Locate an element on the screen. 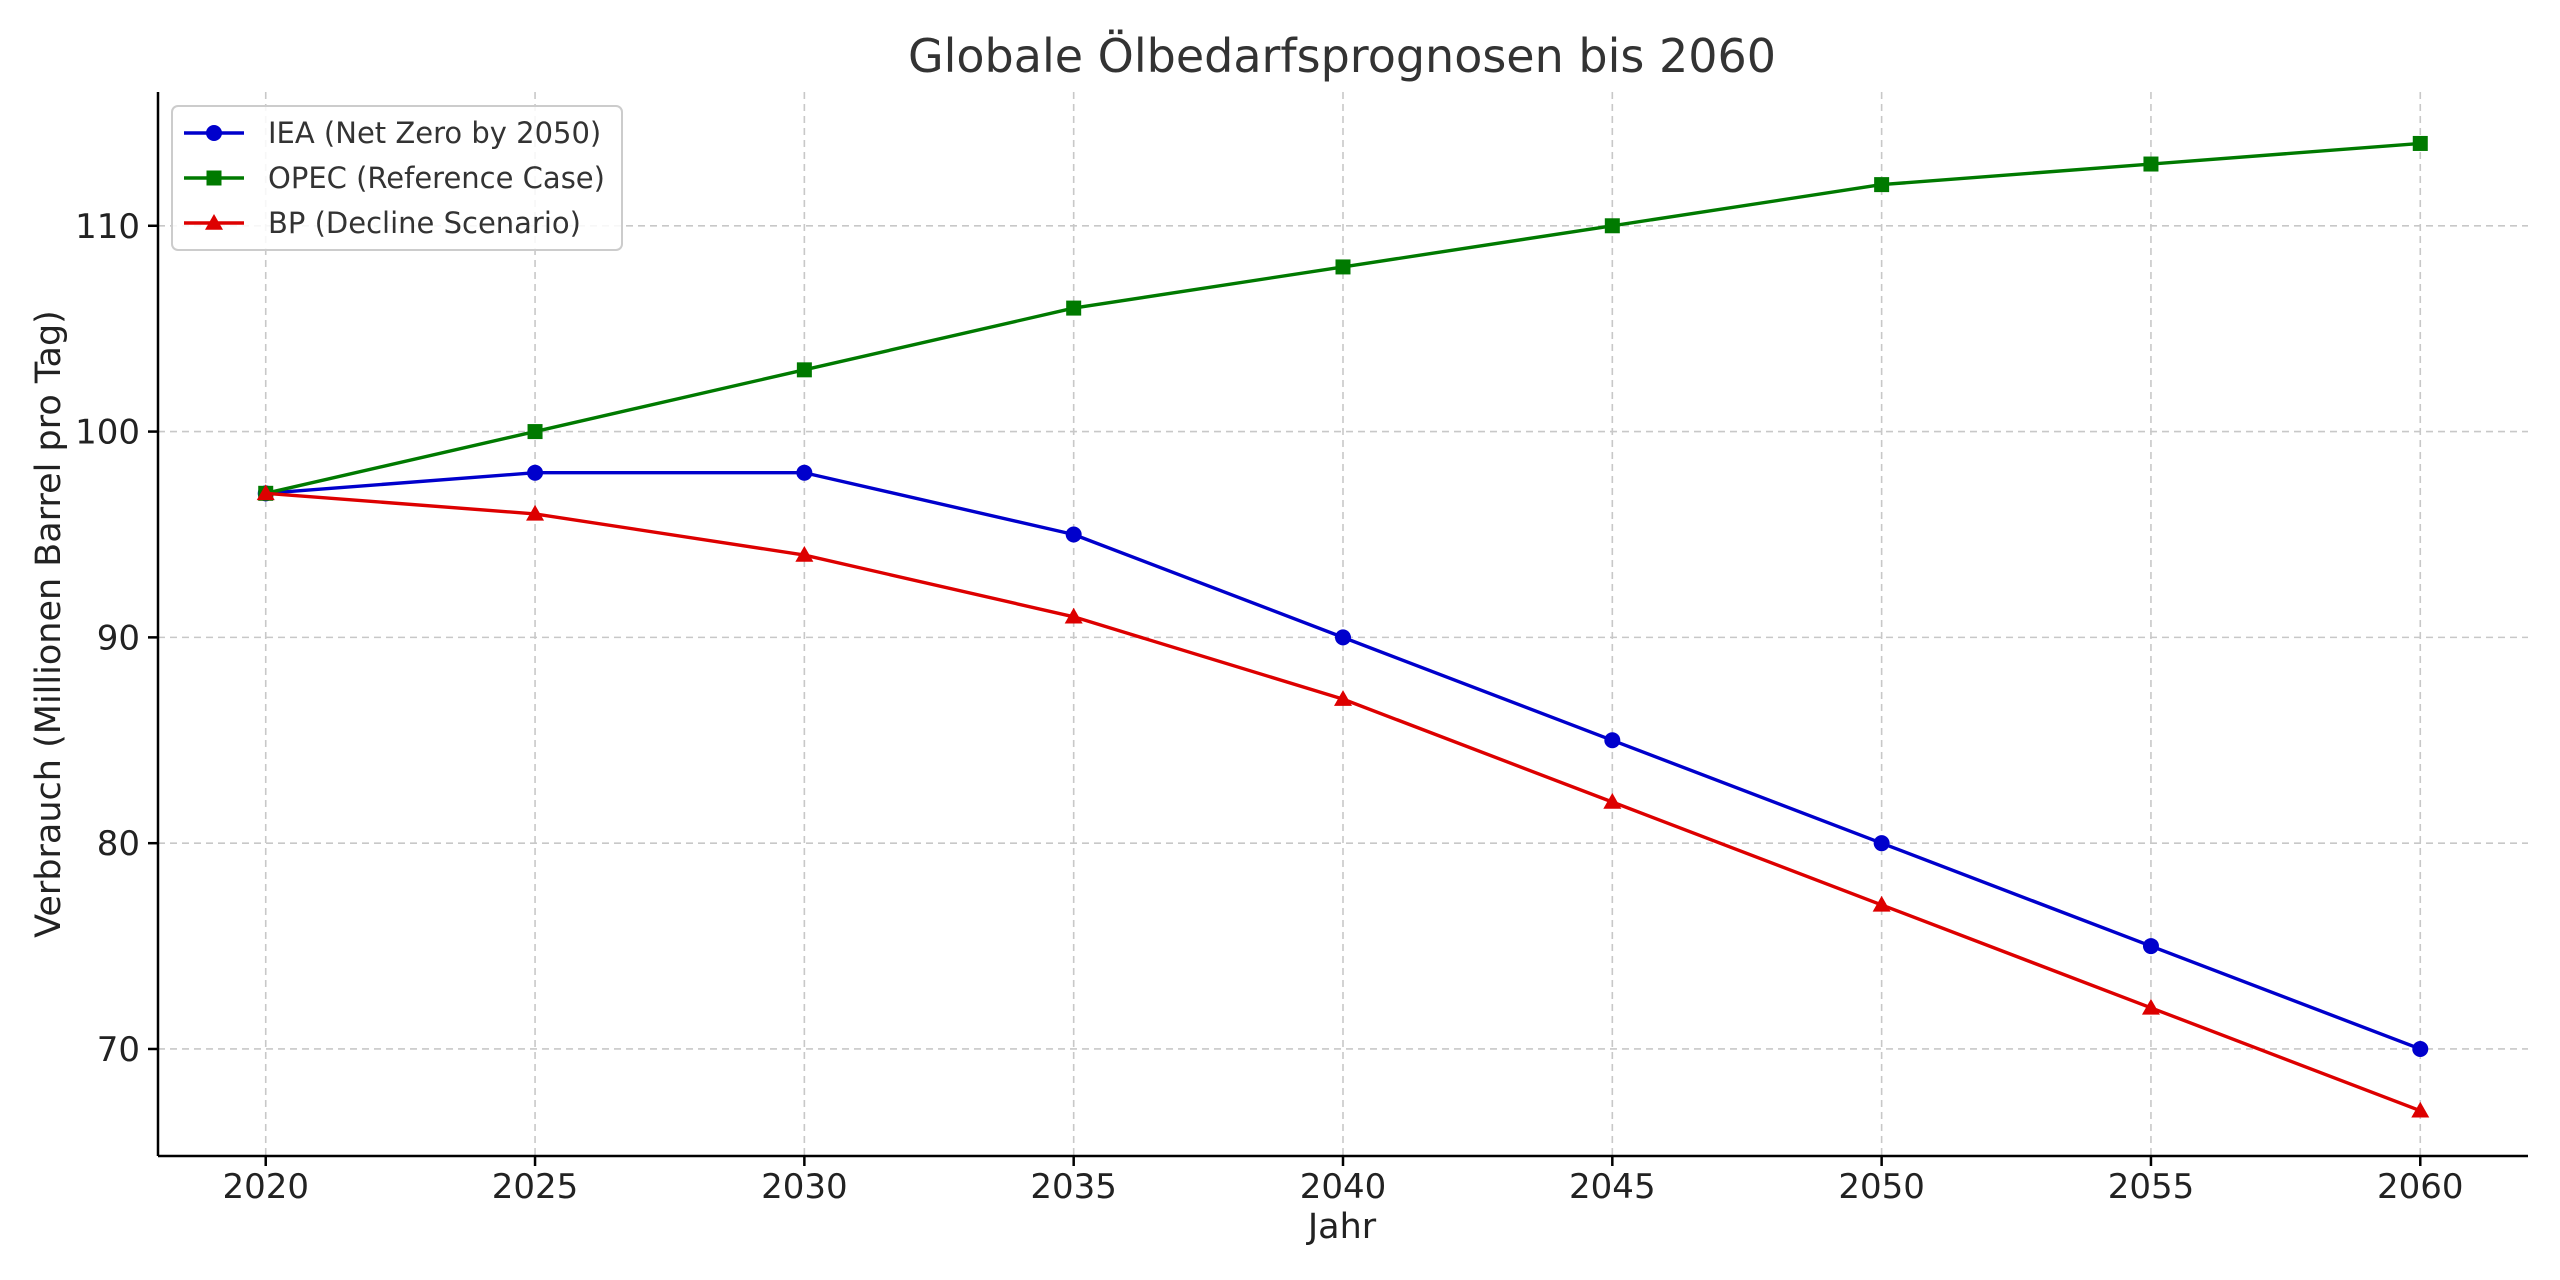 Image resolution: width=2560 pixels, height=1280 pixels. y-tick-label: 80 is located at coordinates (118, 844).